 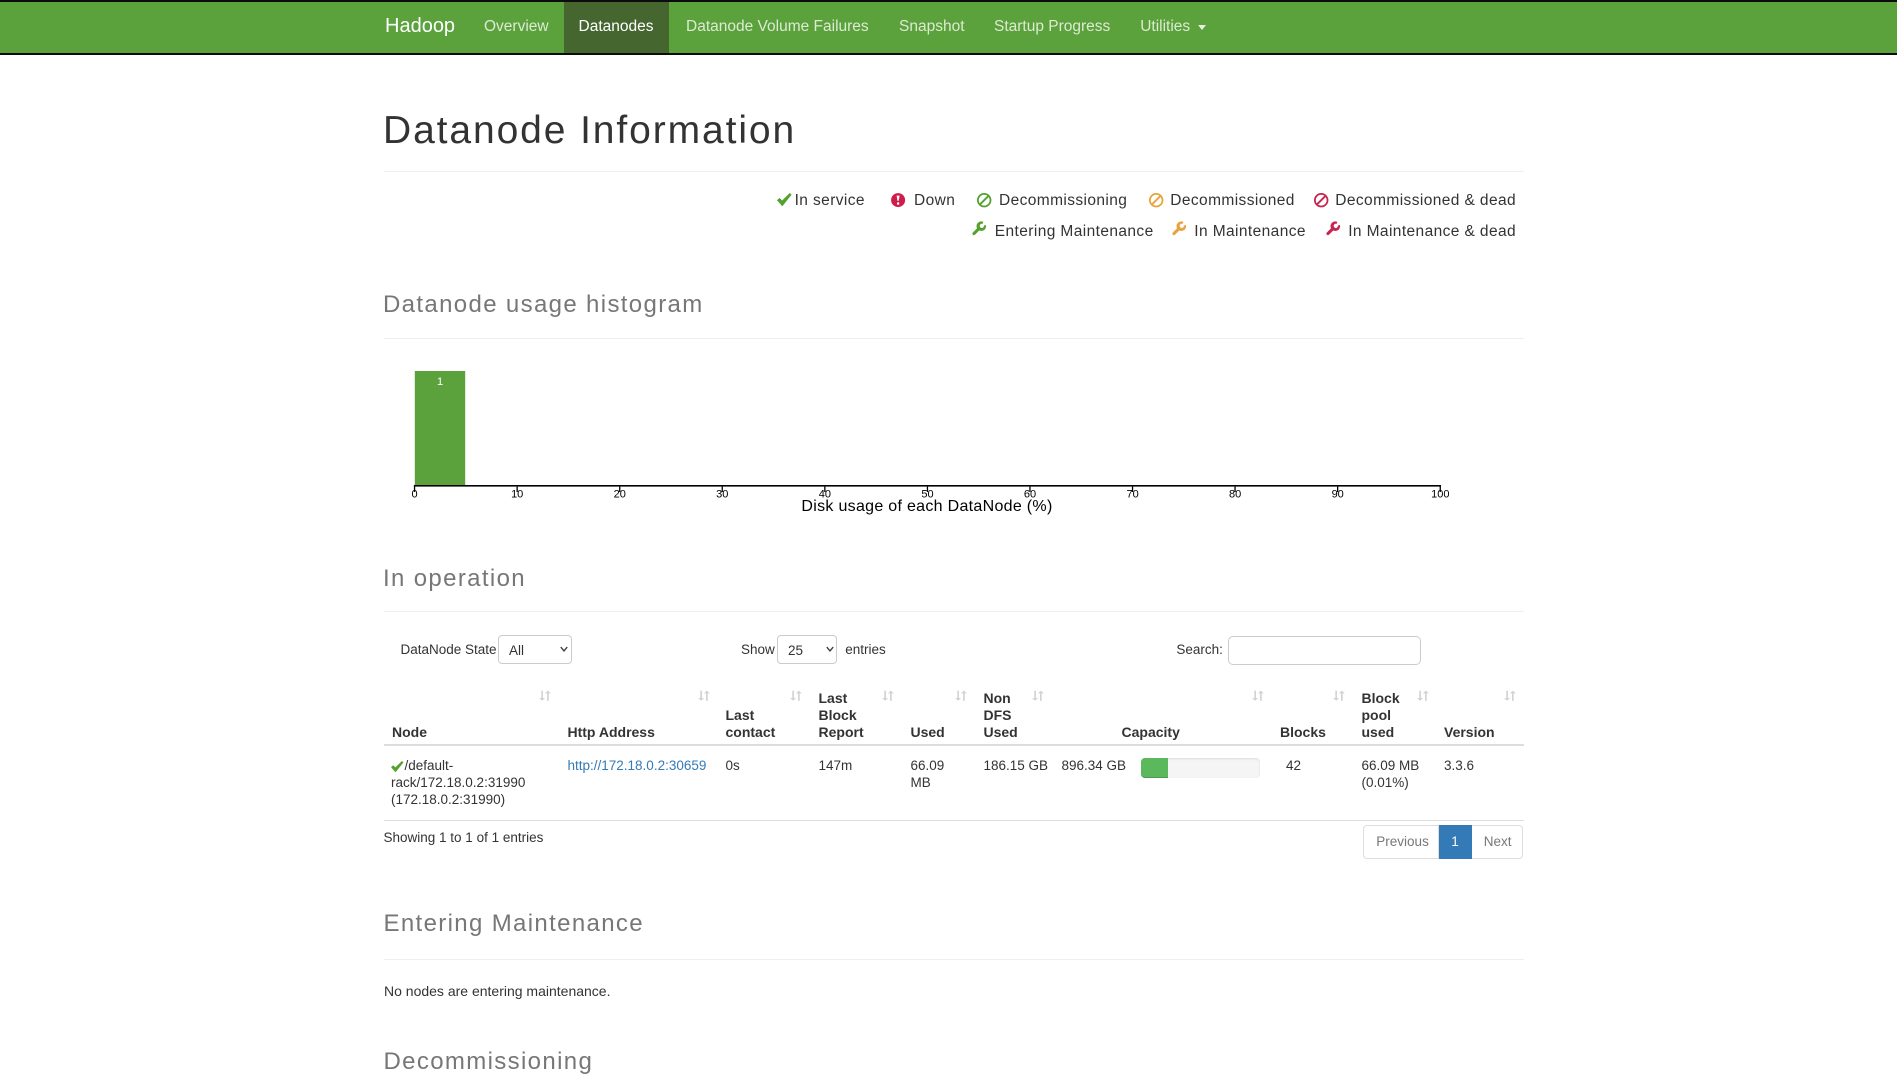 I want to click on svg-text: 0, so click(x=415, y=495).